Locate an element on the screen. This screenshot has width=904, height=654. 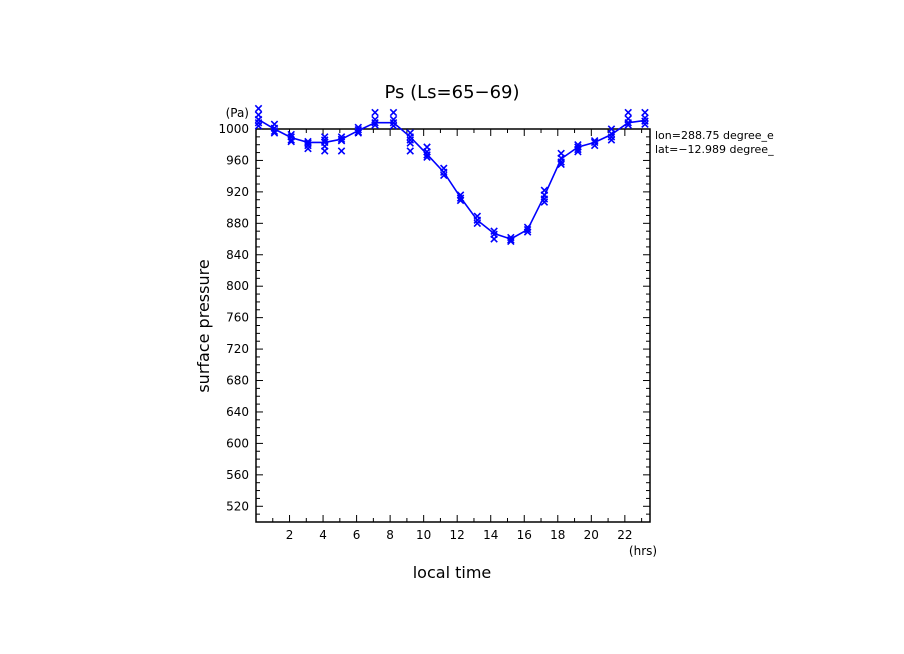
x-tick-label: 16 is located at coordinates (524, 535).